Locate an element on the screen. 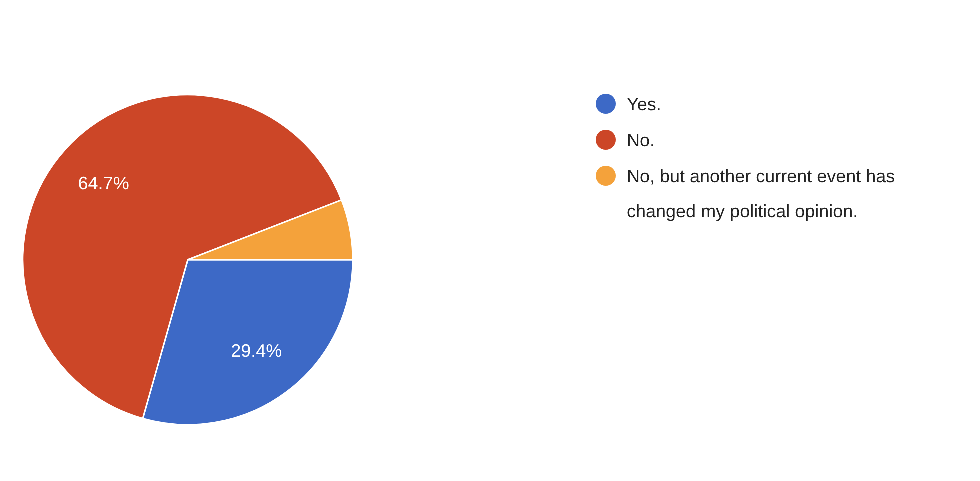 This screenshot has height=481, width=980. data-label: 64.7% is located at coordinates (104, 184).